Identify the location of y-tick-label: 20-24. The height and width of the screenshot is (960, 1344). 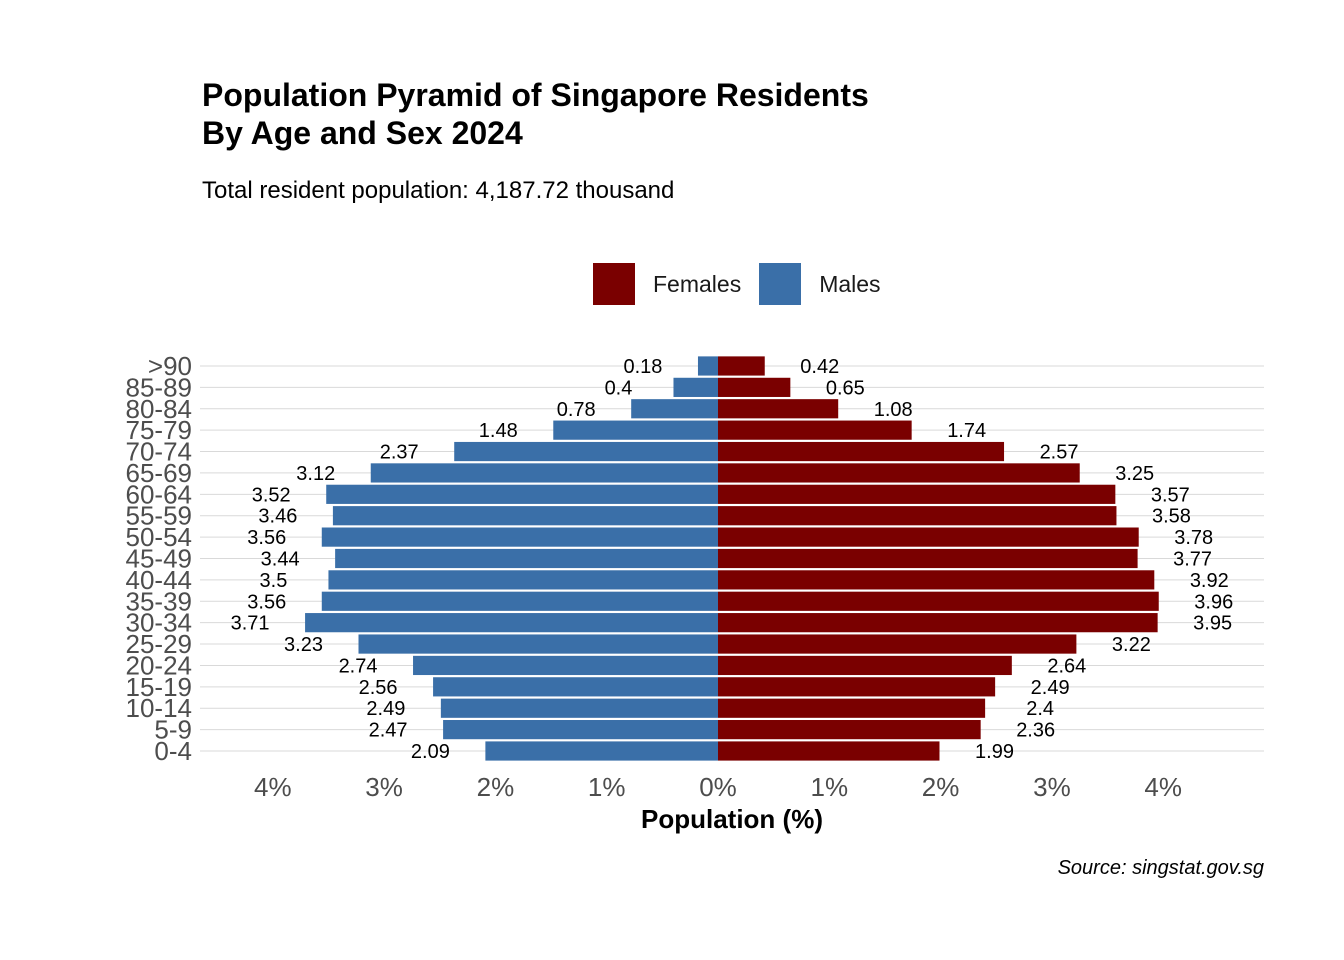
(159, 665).